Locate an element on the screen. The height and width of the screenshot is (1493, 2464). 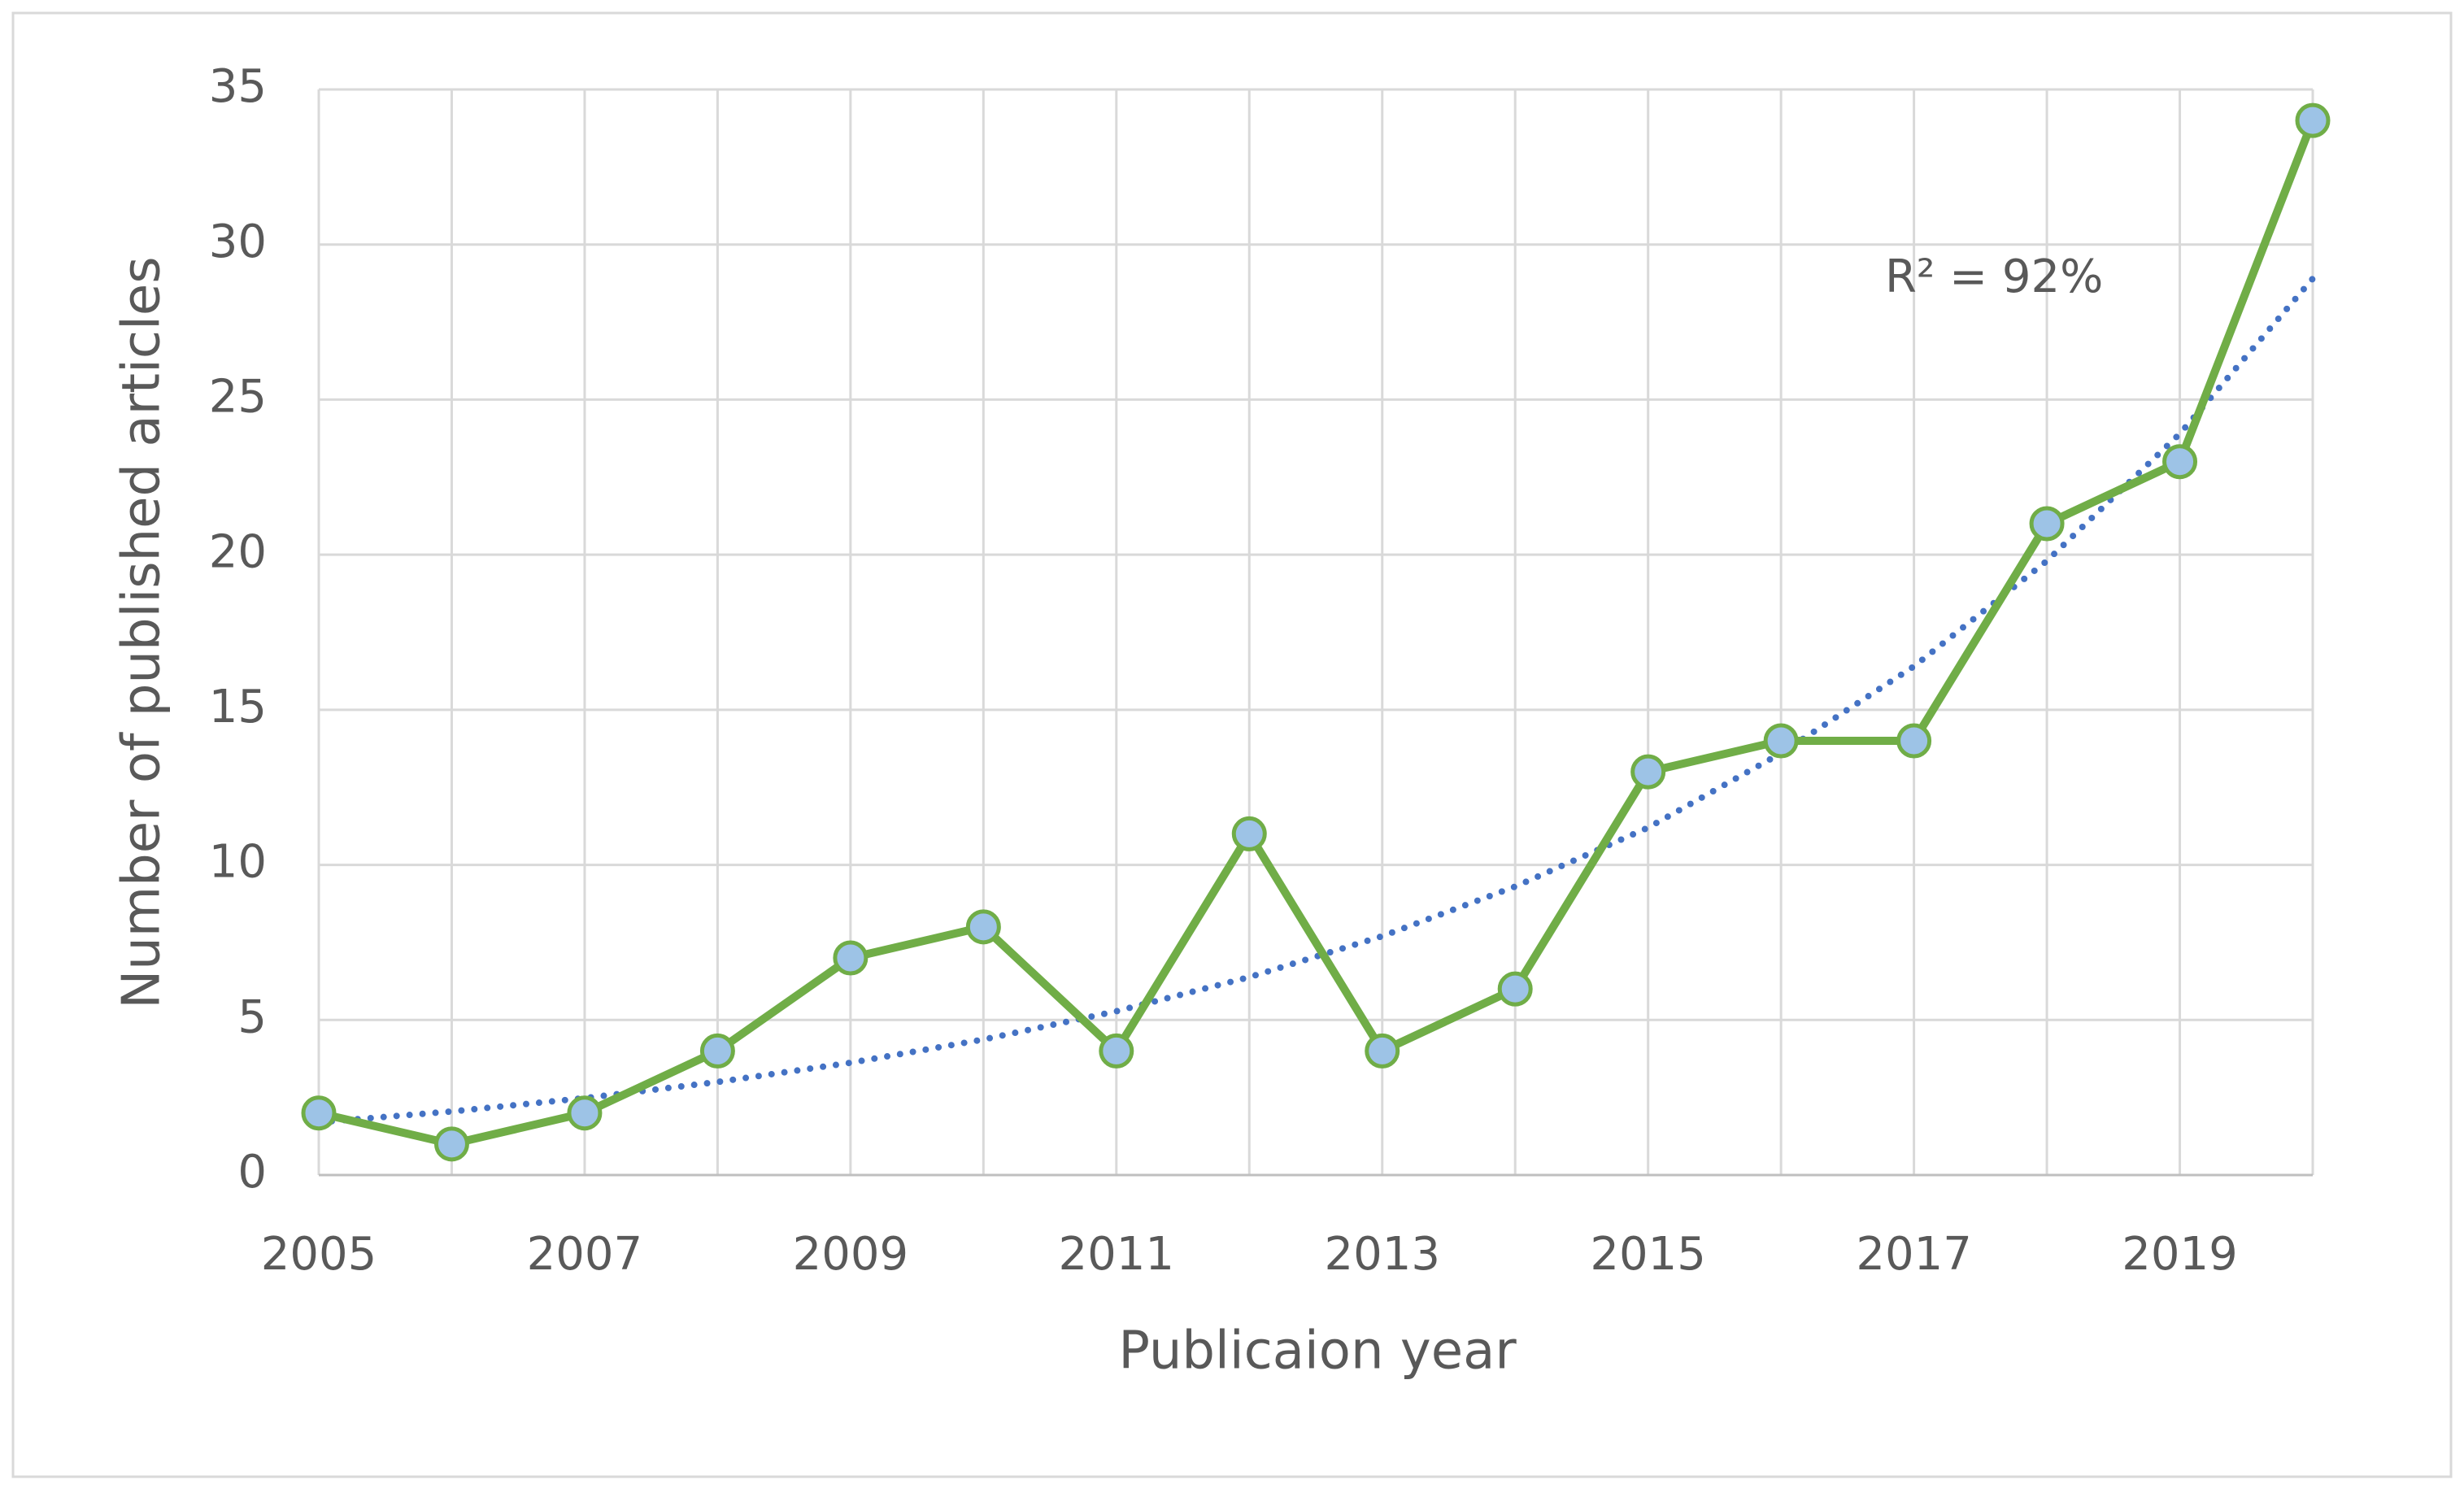
x-tick-label: 2017 is located at coordinates (1914, 1254).